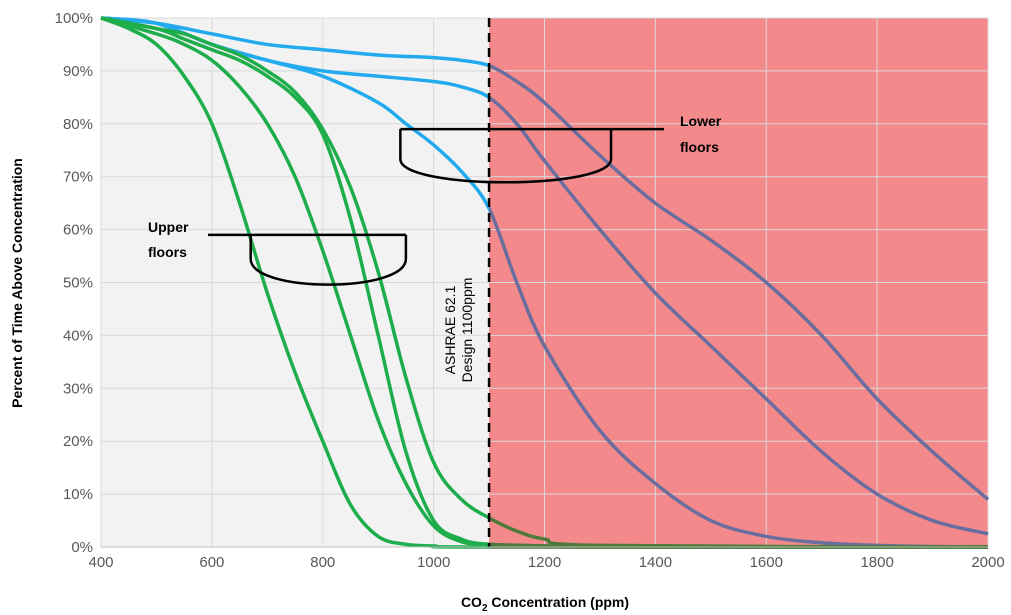  I want to click on threshold-label-line1: ASHRAE 62.1, so click(450, 329).